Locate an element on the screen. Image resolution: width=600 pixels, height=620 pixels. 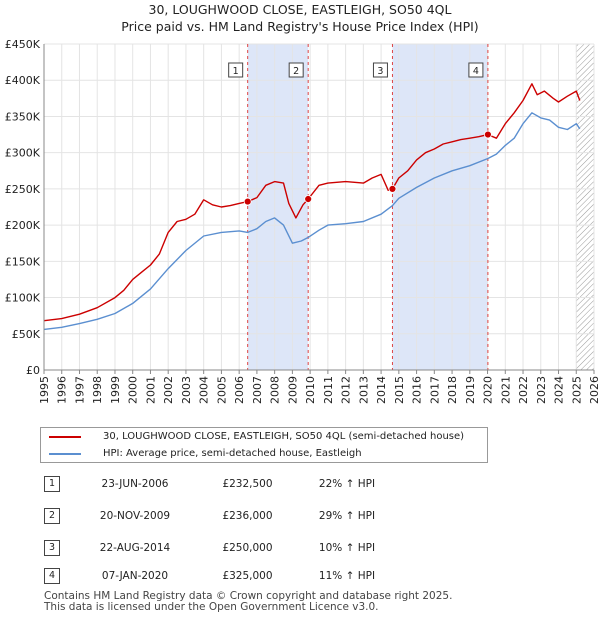
y-tick-label: £50K is located at coordinates (26, 334).